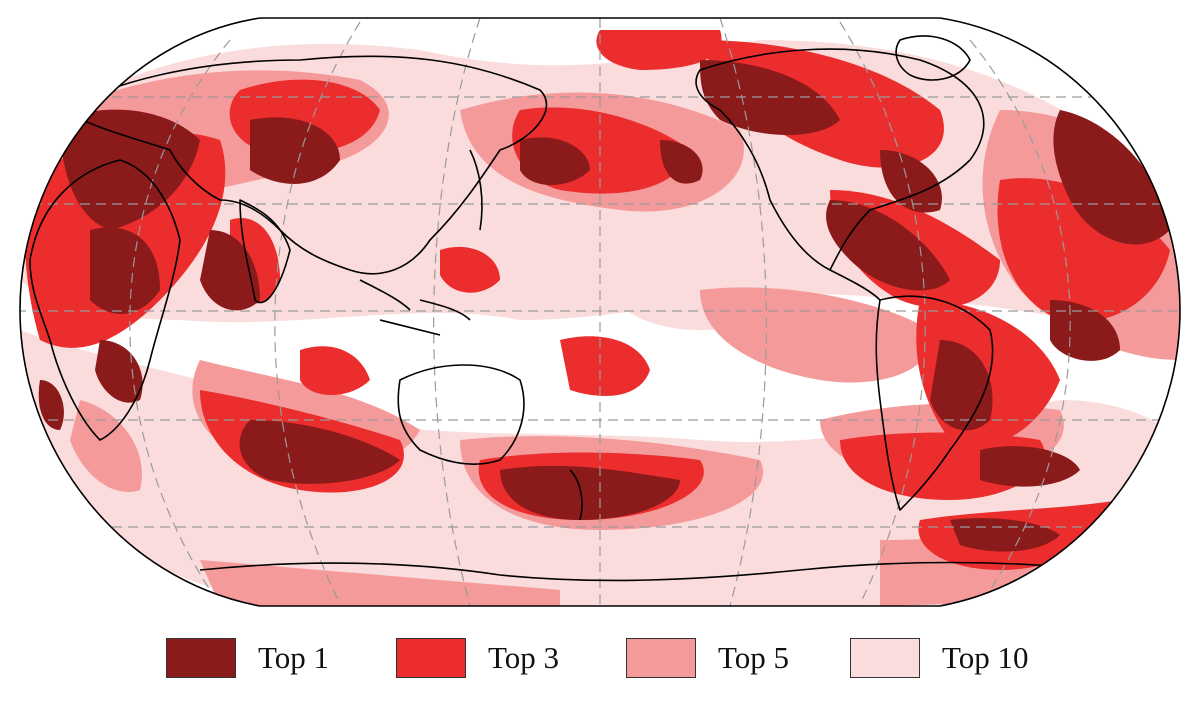 The height and width of the screenshot is (718, 1200). I want to click on legend-label-top1: Top 1, so click(294, 657).